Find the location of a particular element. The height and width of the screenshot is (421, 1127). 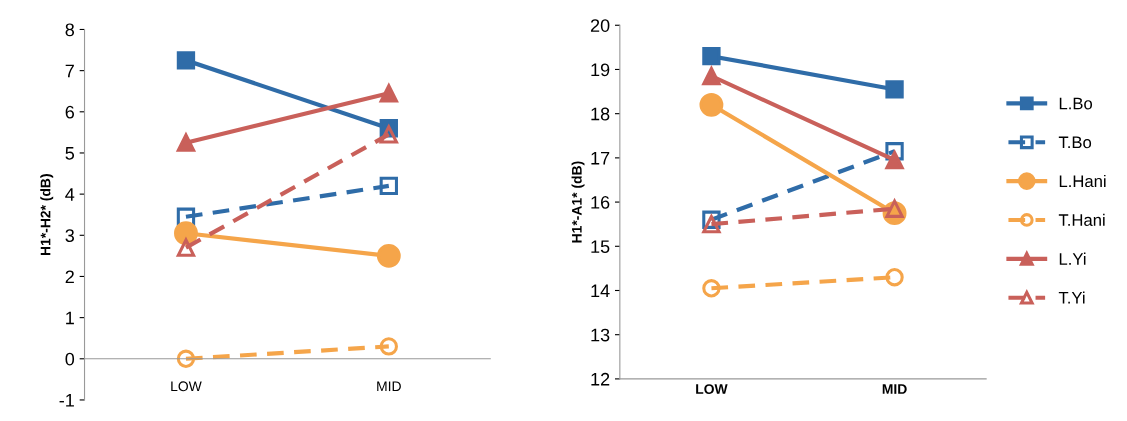

y-tick-label: 13 is located at coordinates (600, 335).